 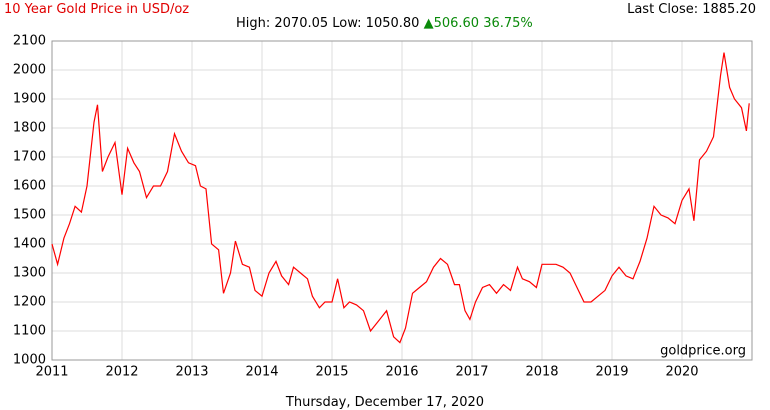 What do you see at coordinates (51, 372) in the screenshot?
I see `x-tick-label: 2011` at bounding box center [51, 372].